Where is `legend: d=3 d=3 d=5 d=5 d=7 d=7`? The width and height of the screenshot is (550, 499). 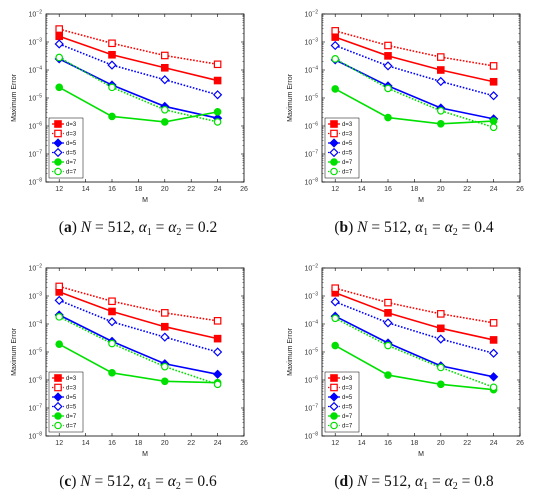
legend: d=3 d=3 d=5 d=5 d=7 d=7 is located at coordinates (342, 148).